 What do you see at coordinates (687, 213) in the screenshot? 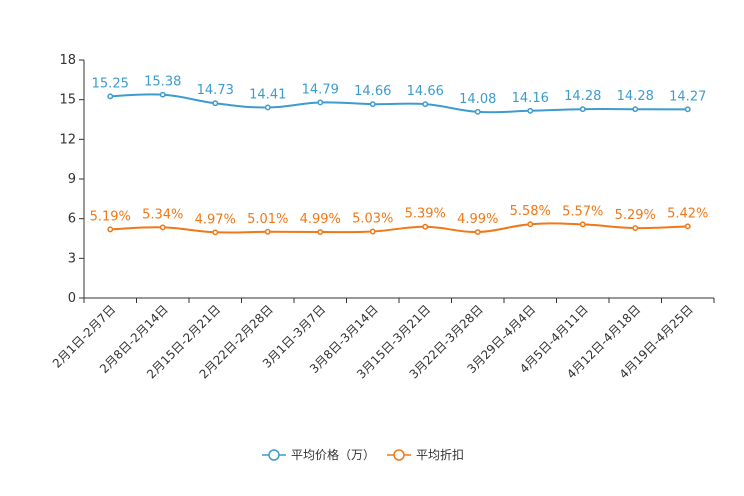
I see `data-label: 5.42%` at bounding box center [687, 213].